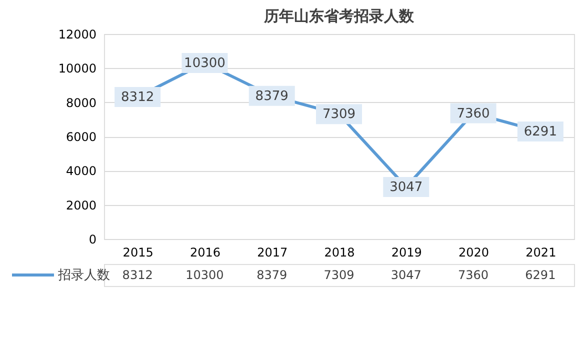 Image resolution: width=588 pixels, height=350 pixels. Describe the element at coordinates (77, 69) in the screenshot. I see `y-tick-label: 10000` at that location.